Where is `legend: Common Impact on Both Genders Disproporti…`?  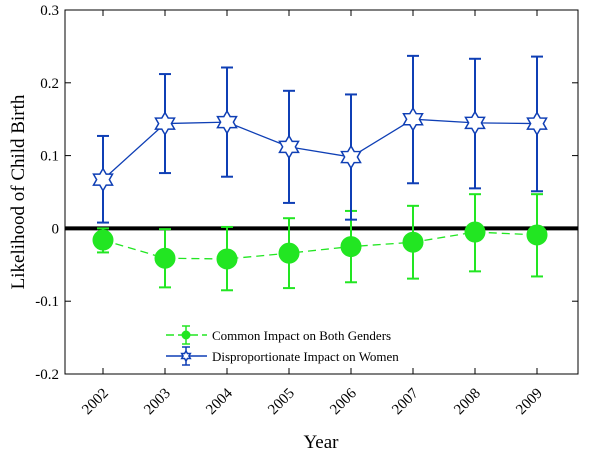 legend: Common Impact on Both Genders Disproporti… is located at coordinates (282, 345).